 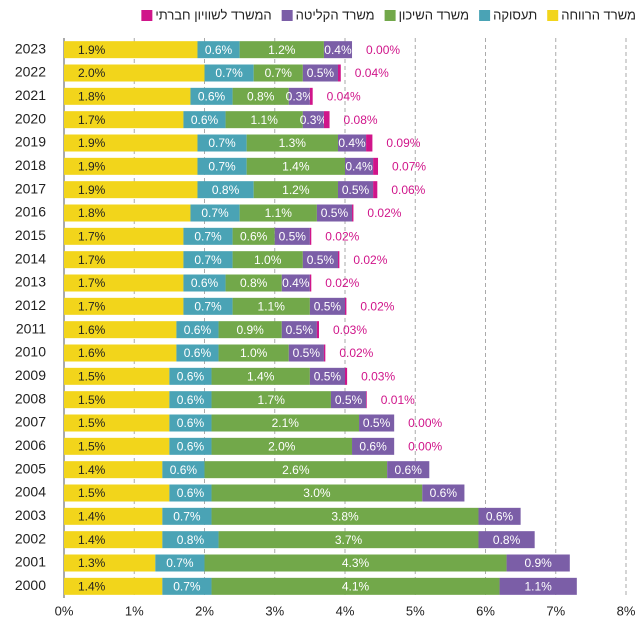 I want to click on legend-label: משרד השיכון, so click(x=434, y=14).